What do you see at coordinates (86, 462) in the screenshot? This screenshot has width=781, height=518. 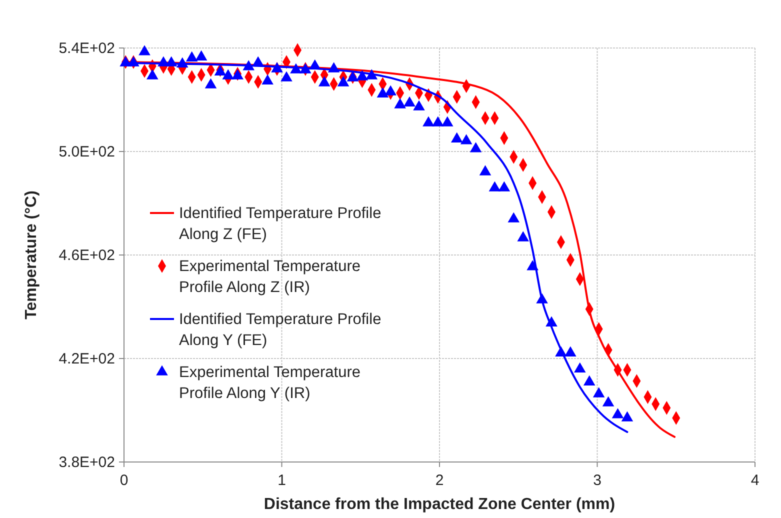 I see `y-tick-label: 3.8E+02` at bounding box center [86, 462].